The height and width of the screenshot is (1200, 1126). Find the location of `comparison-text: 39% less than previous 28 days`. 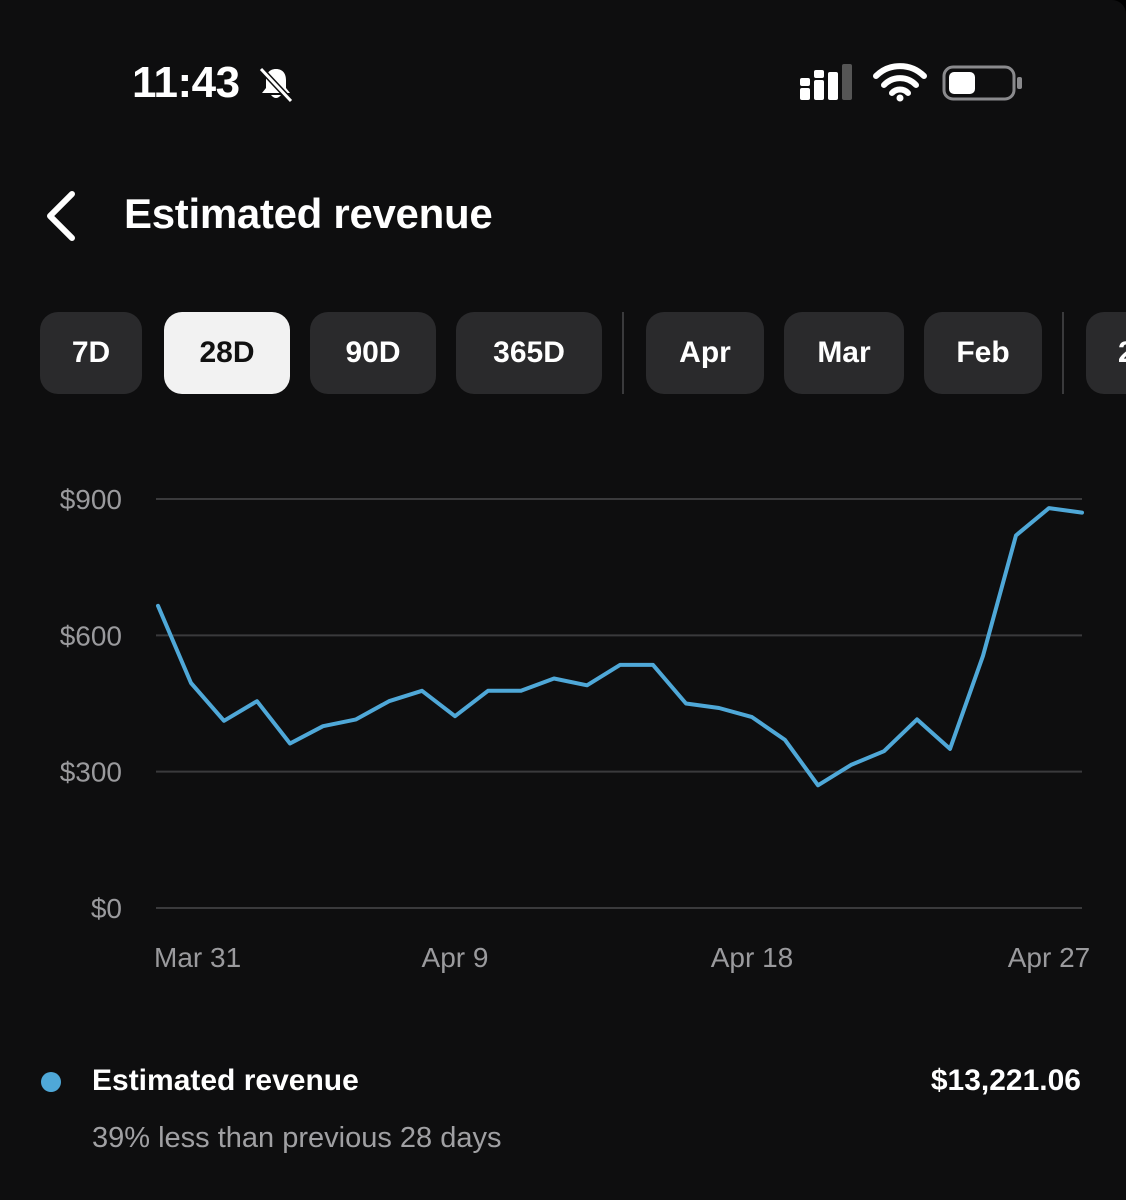

comparison-text: 39% less than previous 28 days is located at coordinates (297, 1138).